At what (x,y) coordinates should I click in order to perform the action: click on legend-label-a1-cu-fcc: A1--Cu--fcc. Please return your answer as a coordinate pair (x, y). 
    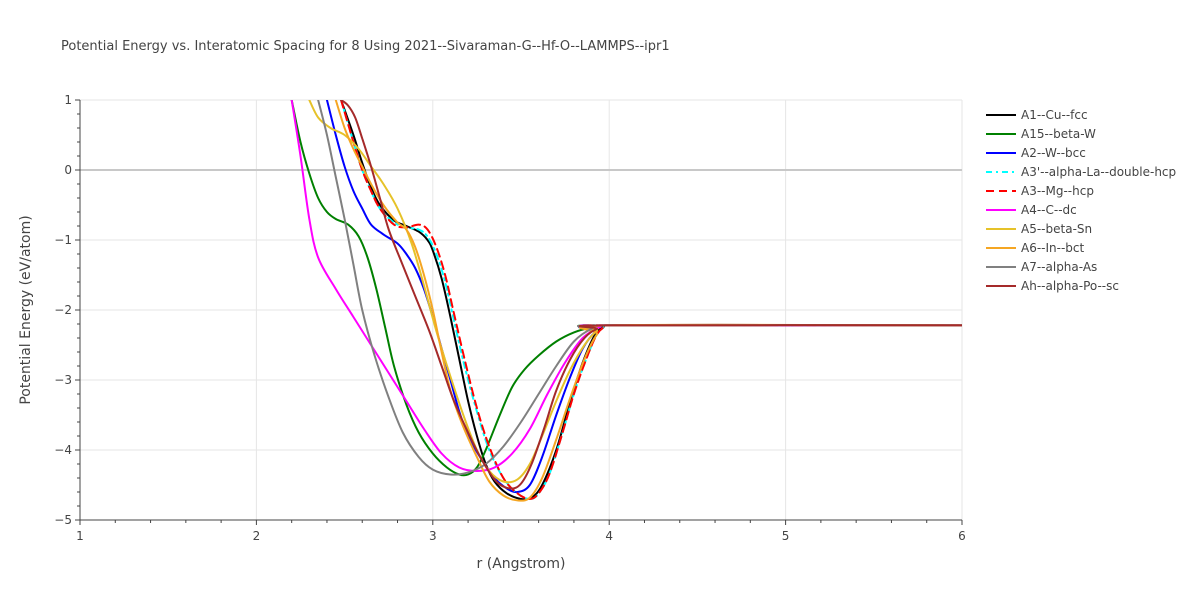
    Looking at the image, I should click on (1054, 115).